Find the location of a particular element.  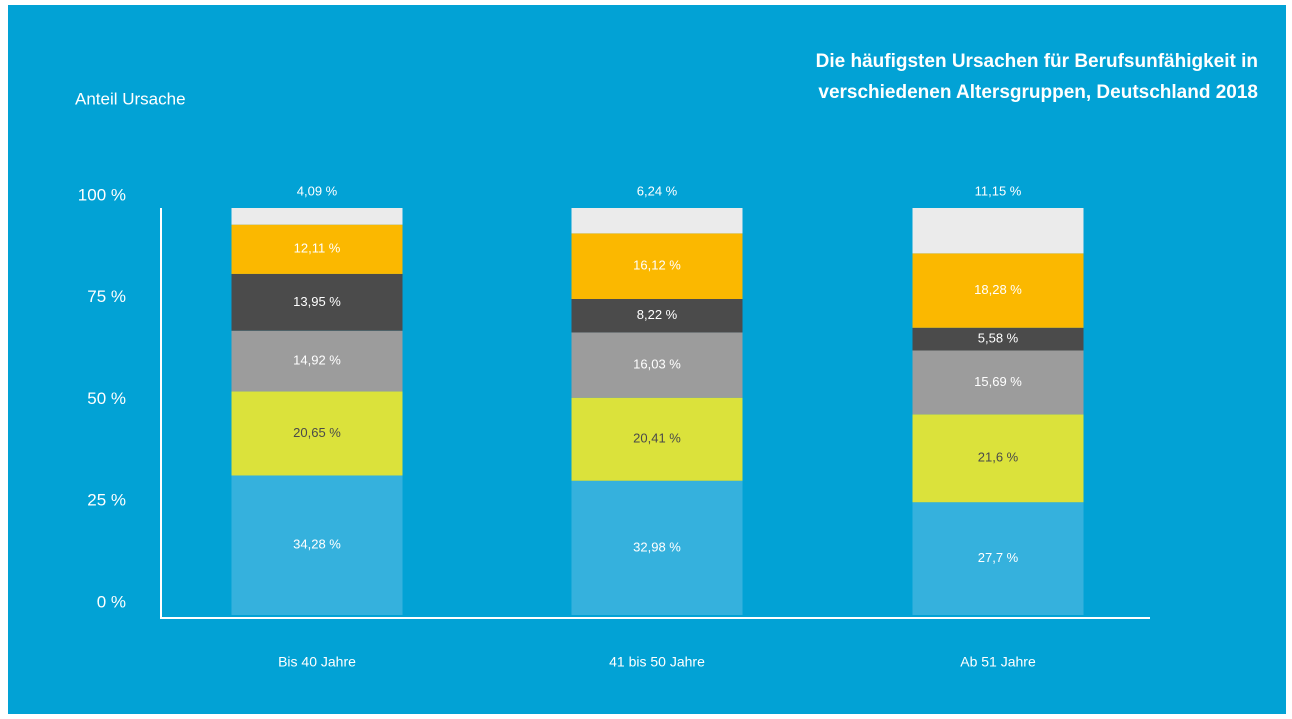

x-tick-label: Ab 51 Jahre is located at coordinates (998, 662).